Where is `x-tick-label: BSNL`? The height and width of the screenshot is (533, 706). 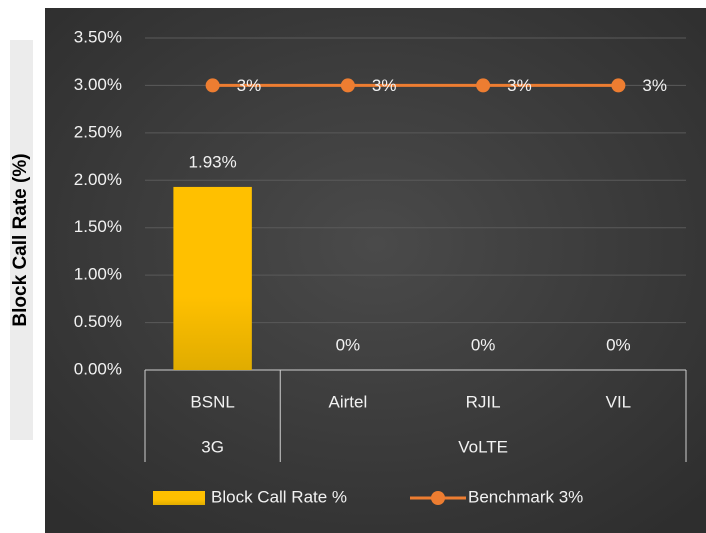
x-tick-label: BSNL is located at coordinates (212, 401).